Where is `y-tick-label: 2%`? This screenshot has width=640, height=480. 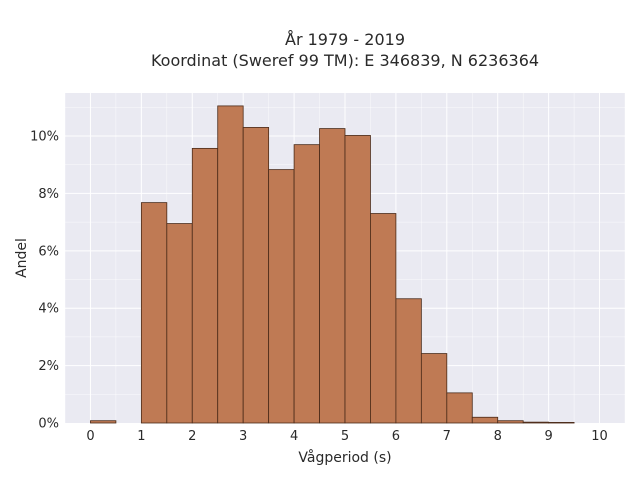
y-tick-label: 2% is located at coordinates (48, 366).